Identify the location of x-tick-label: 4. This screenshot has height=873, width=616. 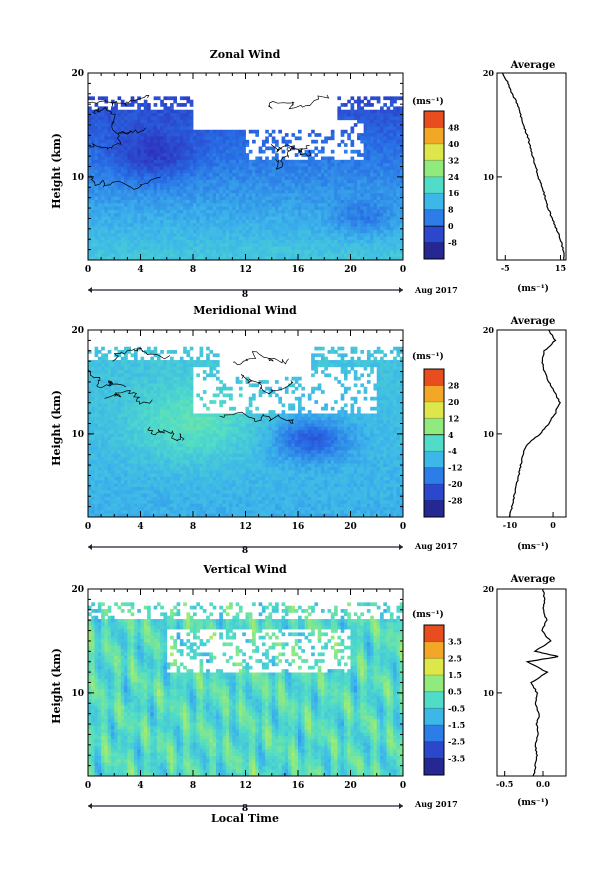
(140, 270).